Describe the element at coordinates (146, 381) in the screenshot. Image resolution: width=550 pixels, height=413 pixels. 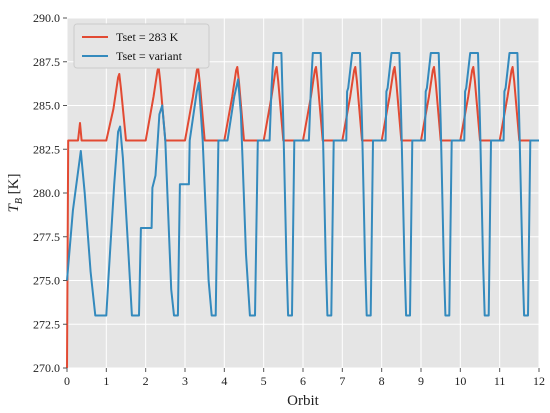
I see `x-tick-label: 2` at that location.